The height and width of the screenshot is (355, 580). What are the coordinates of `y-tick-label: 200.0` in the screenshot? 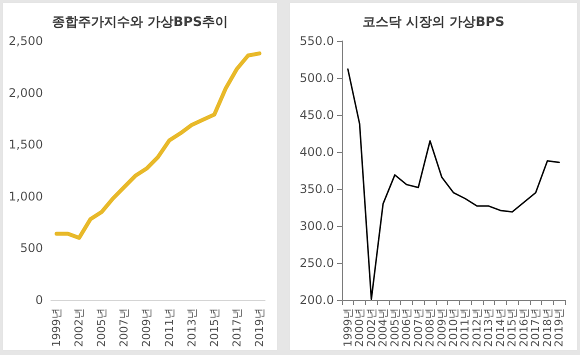 It's located at (317, 300).